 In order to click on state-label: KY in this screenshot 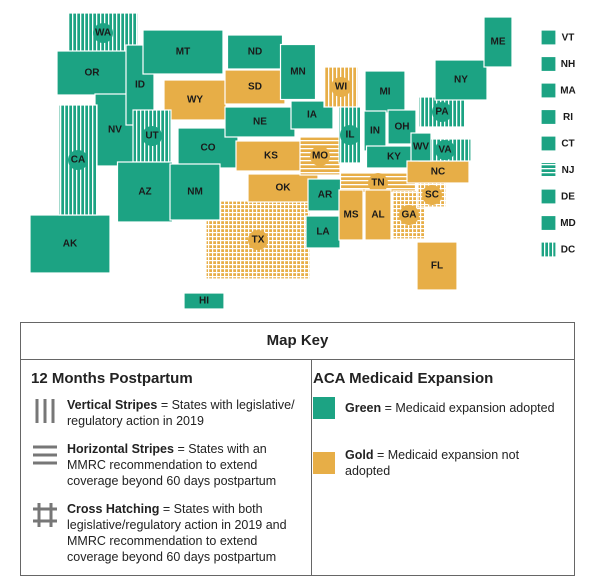, I will do `click(394, 157)`.